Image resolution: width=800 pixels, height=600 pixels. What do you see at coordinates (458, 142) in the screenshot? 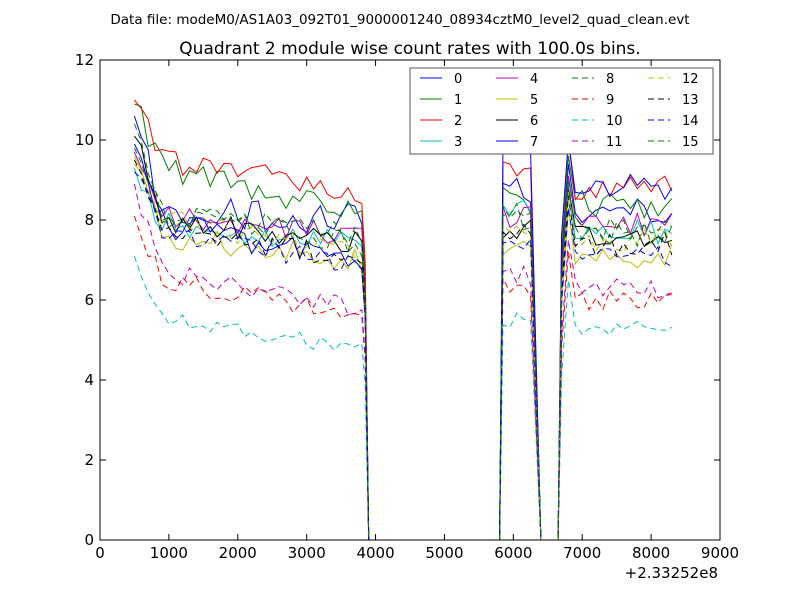
I see `legend-label-3: 3` at bounding box center [458, 142].